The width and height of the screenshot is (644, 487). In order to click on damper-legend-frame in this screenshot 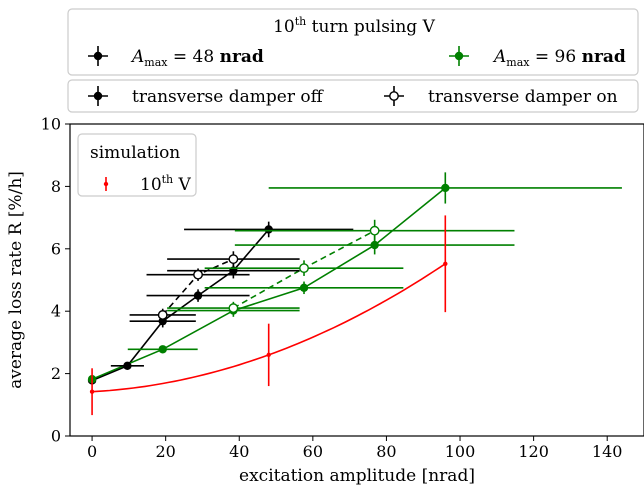, I will do `click(353, 96)`.